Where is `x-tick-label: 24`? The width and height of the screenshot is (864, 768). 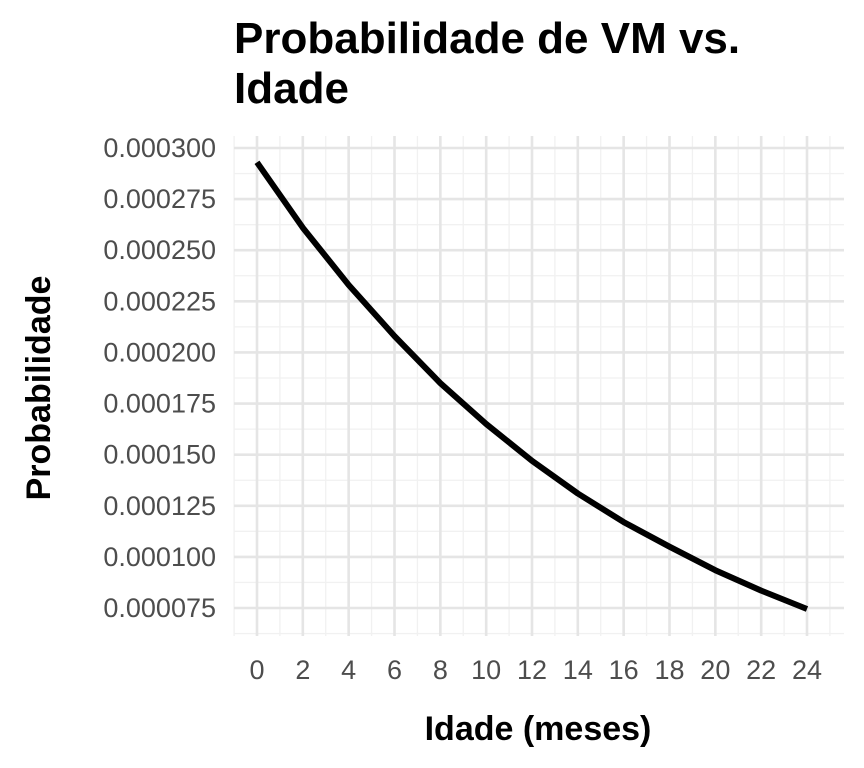
x-tick-label: 24 is located at coordinates (807, 670).